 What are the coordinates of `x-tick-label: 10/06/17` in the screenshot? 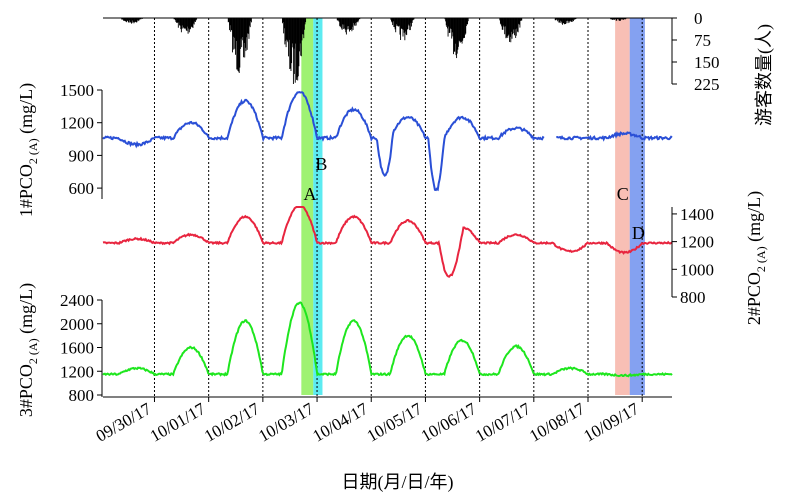 It's located at (449, 422).